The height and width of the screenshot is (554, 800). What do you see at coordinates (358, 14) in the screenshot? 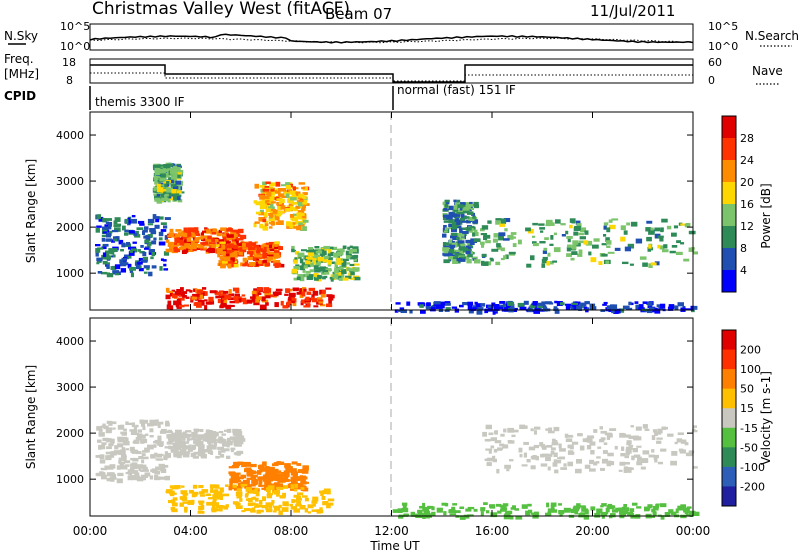
I see `beam-label: Beam 07` at bounding box center [358, 14].